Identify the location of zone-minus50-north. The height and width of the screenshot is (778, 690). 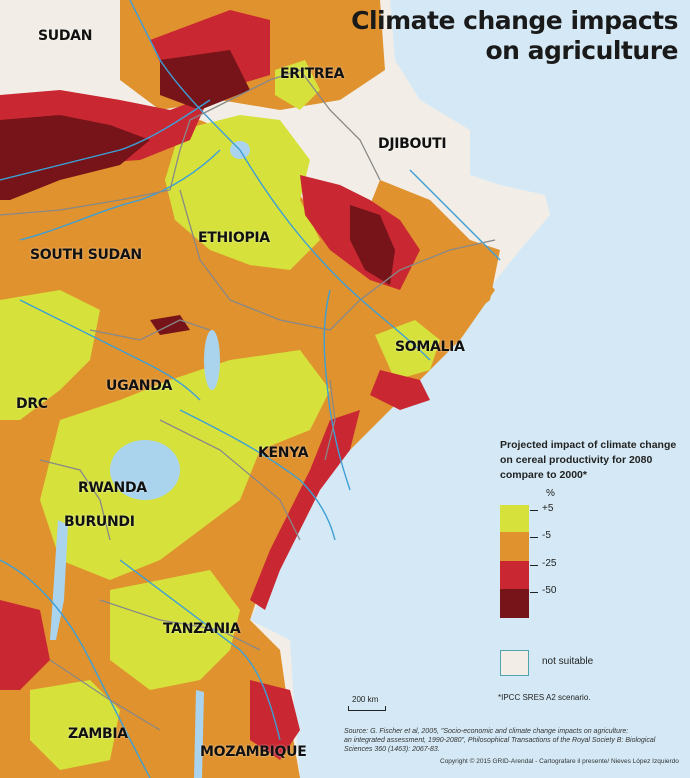
(205, 80).